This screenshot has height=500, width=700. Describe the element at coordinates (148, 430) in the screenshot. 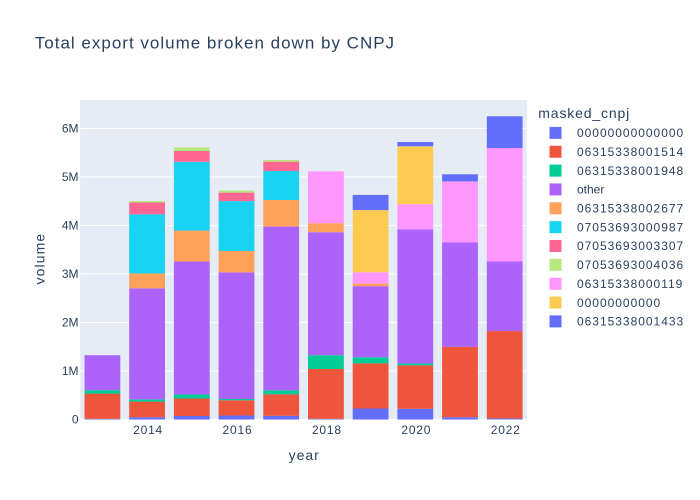

I see `svg-text: 2014` at that location.